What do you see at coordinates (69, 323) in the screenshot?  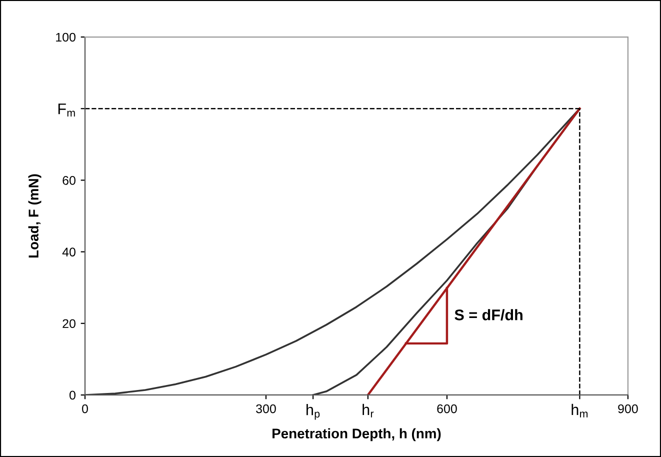 I see `y-tick-label: 20` at bounding box center [69, 323].